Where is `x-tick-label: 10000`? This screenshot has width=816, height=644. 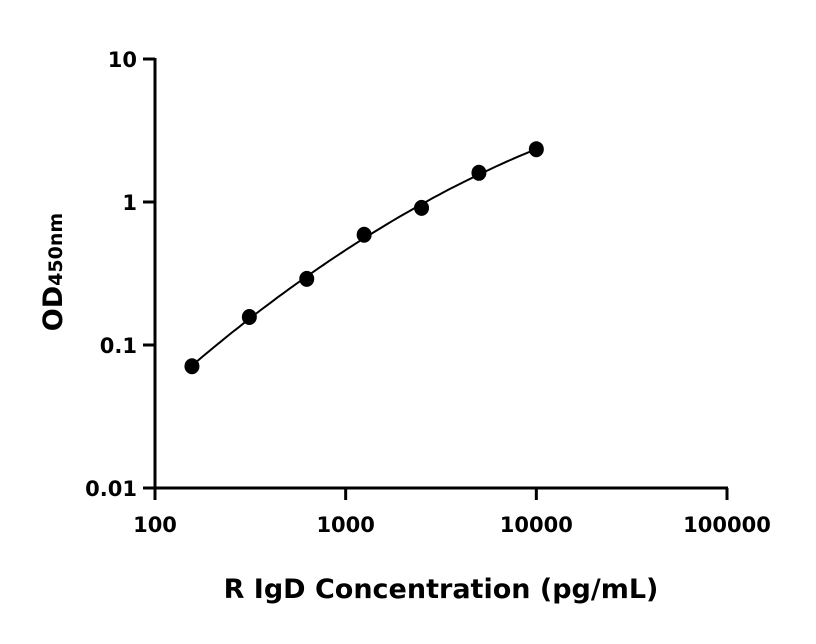 x-tick-label: 10000 is located at coordinates (536, 525).